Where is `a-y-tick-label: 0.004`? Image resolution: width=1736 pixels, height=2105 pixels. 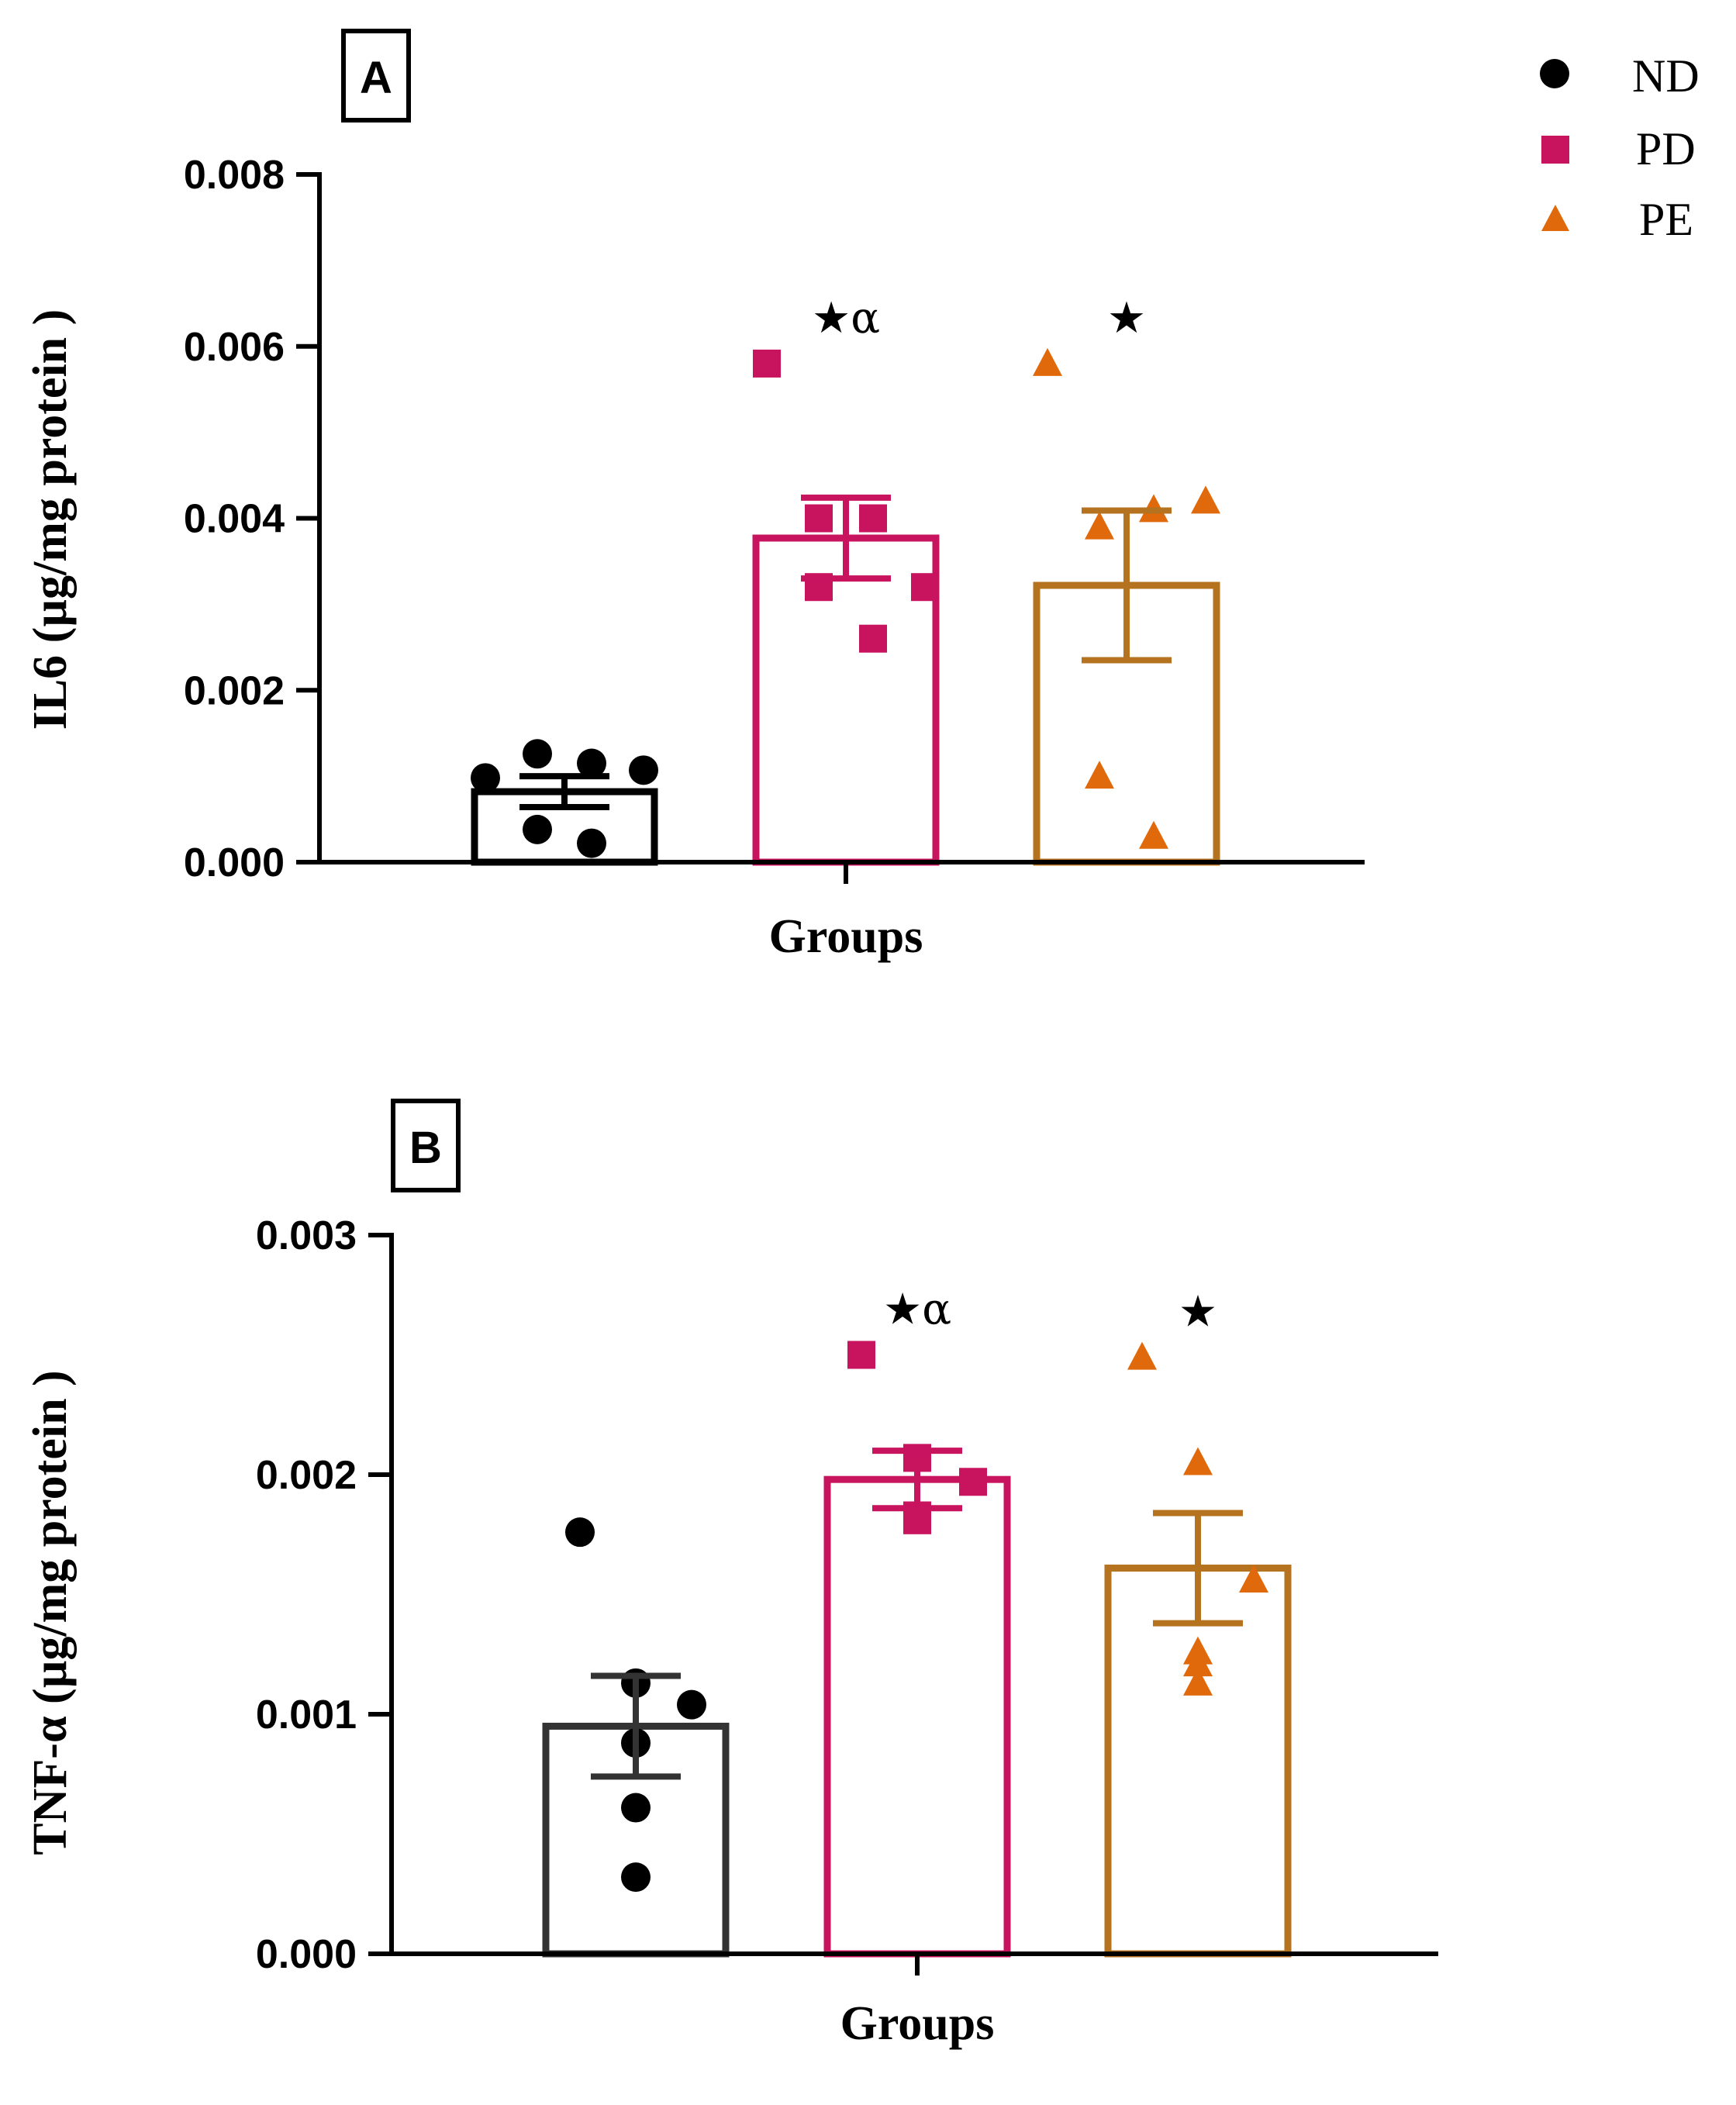
a-y-tick-label: 0.004 is located at coordinates (234, 519).